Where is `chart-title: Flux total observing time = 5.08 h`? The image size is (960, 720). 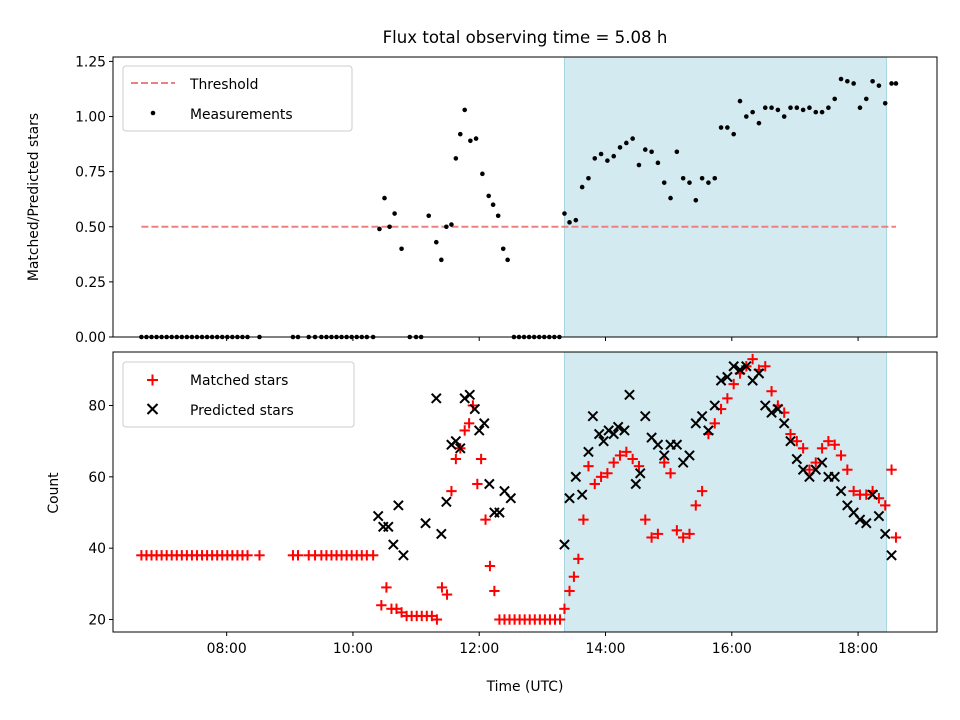
chart-title: Flux total observing time = 5.08 h is located at coordinates (525, 37).